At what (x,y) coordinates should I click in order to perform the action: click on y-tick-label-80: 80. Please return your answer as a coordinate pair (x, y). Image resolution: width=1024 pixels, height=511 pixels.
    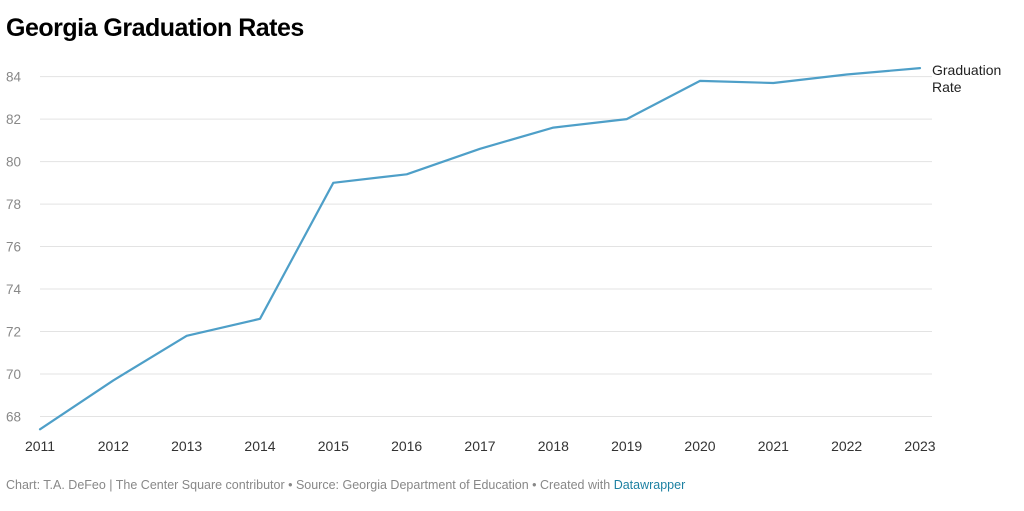
    Looking at the image, I should click on (13, 162).